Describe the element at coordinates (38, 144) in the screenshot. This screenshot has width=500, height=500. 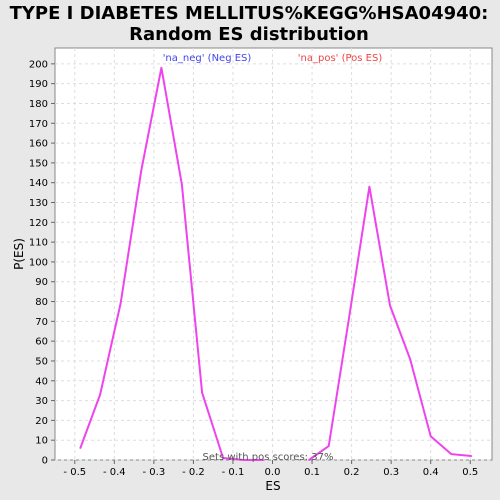
I see `y-tick-label: 160` at that location.